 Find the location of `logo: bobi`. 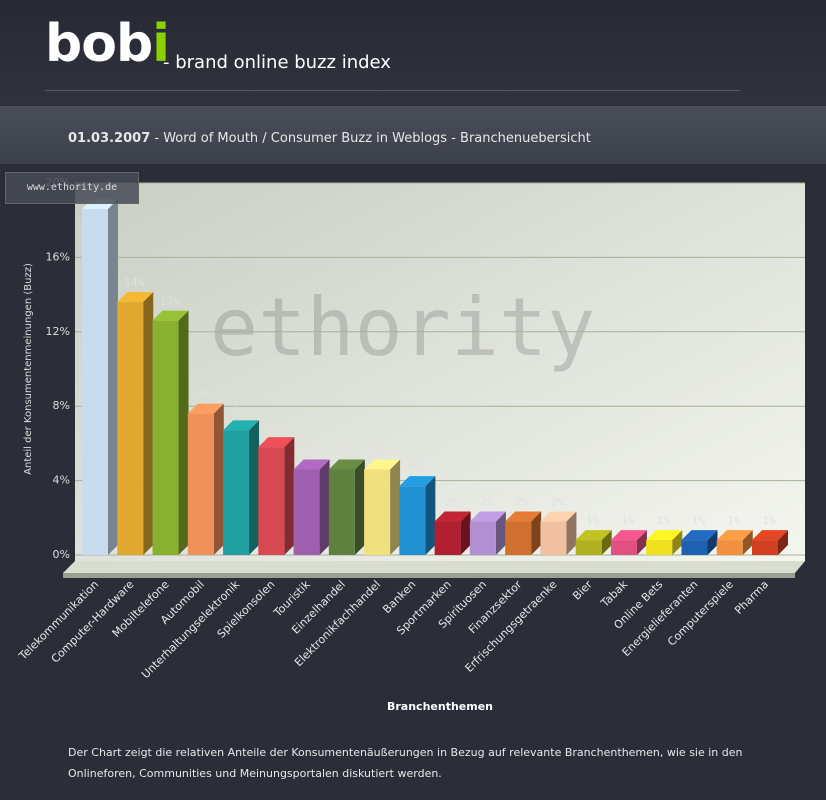

logo: bobi is located at coordinates (107, 44).